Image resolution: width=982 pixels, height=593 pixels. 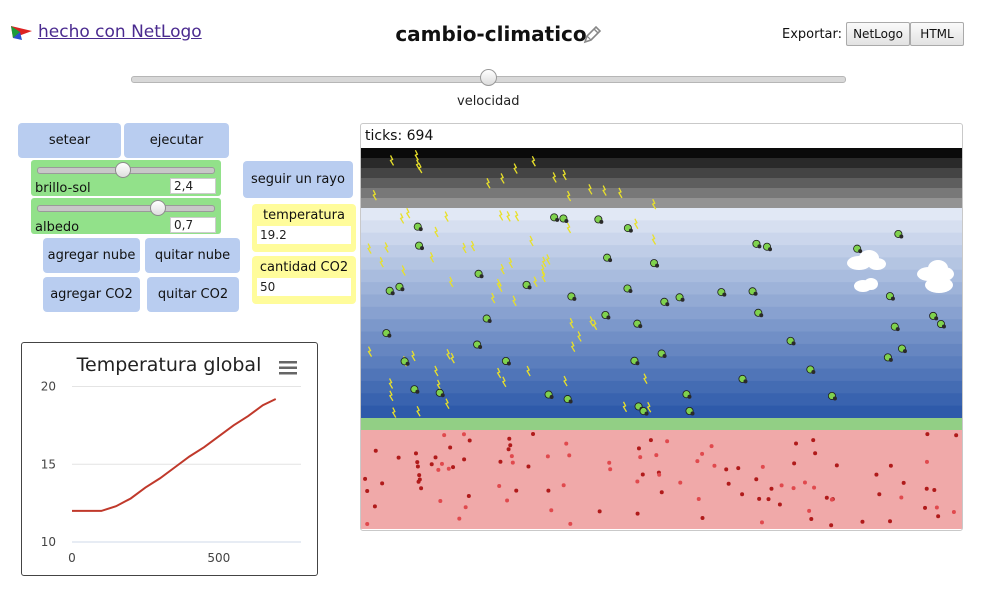 I want to click on setup-button: setear, so click(x=69, y=140).